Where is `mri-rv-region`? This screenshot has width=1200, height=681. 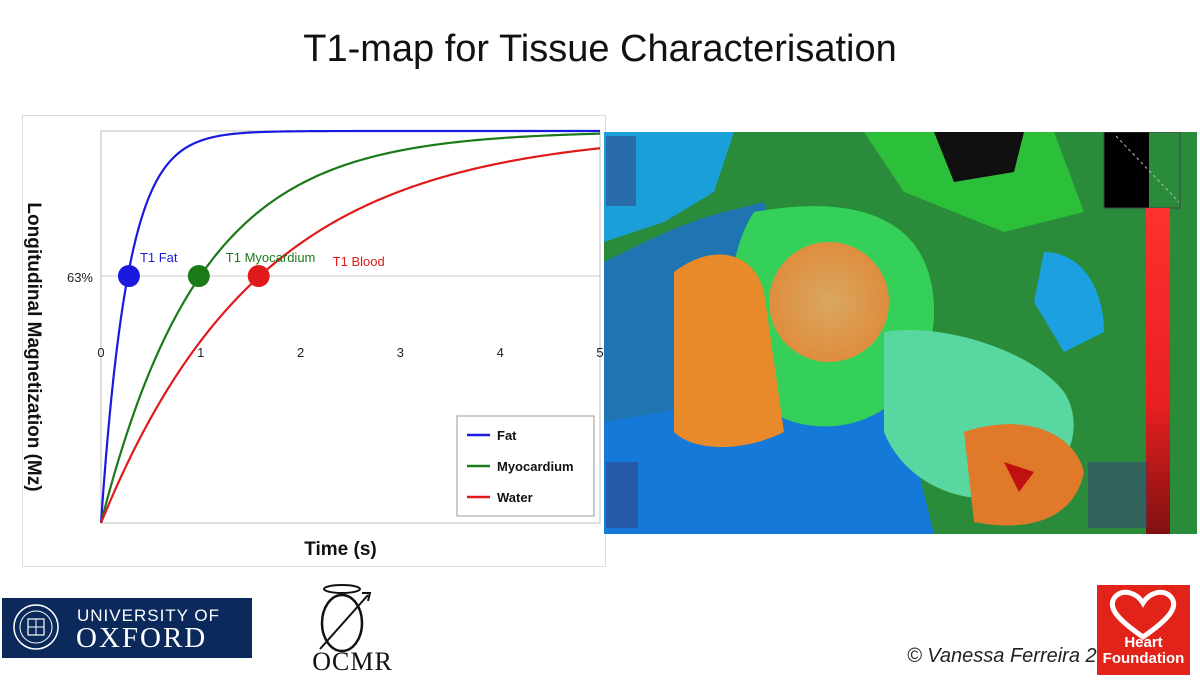 mri-rv-region is located at coordinates (729, 350).